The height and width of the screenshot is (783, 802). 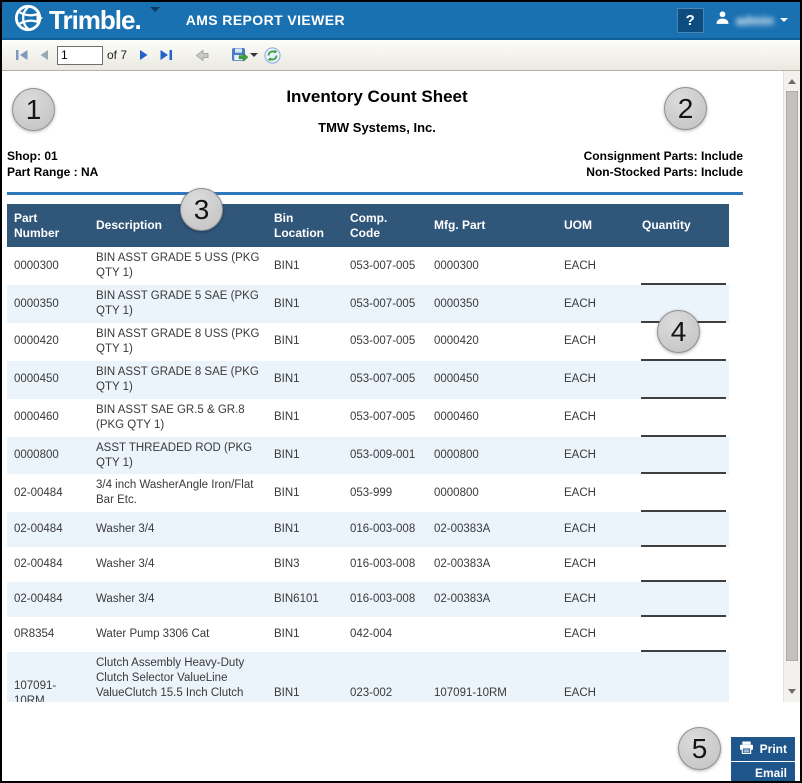 What do you see at coordinates (154, 12) in the screenshot?
I see `brand-caret-icon` at bounding box center [154, 12].